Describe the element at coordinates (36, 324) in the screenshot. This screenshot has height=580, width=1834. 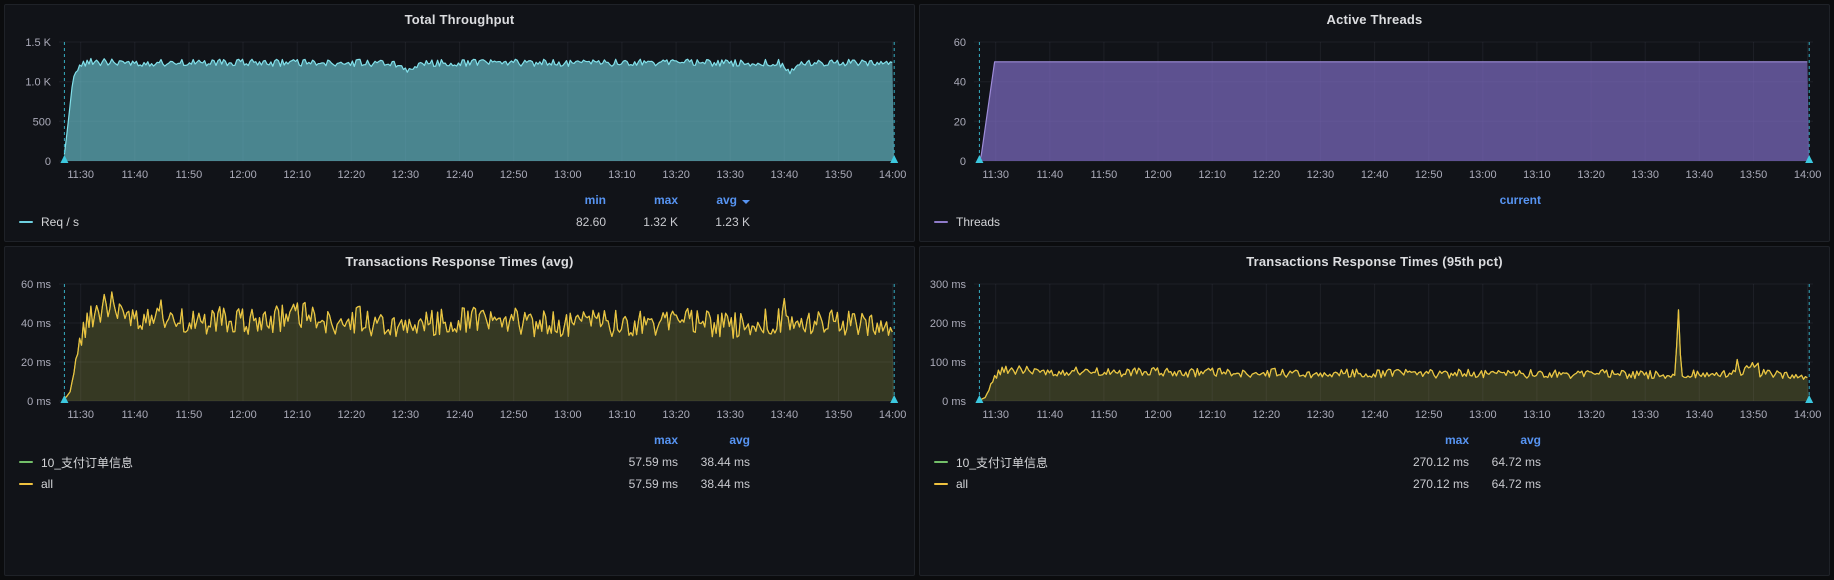
I see `y-axis-tick-label: 40 ms` at that location.